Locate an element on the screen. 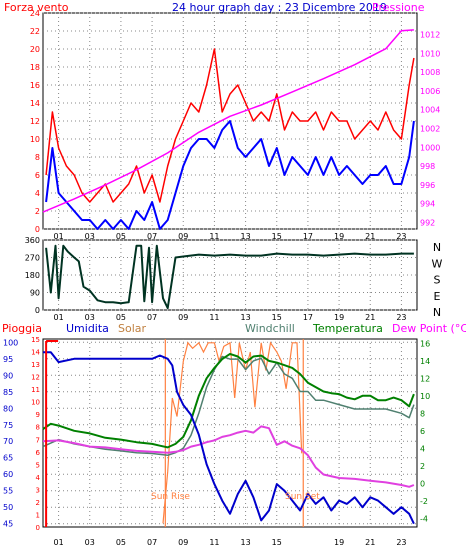 Image resolution: width=466 pixels, height=555 pixels. y-right-tick-label: 992 is located at coordinates (427, 222).